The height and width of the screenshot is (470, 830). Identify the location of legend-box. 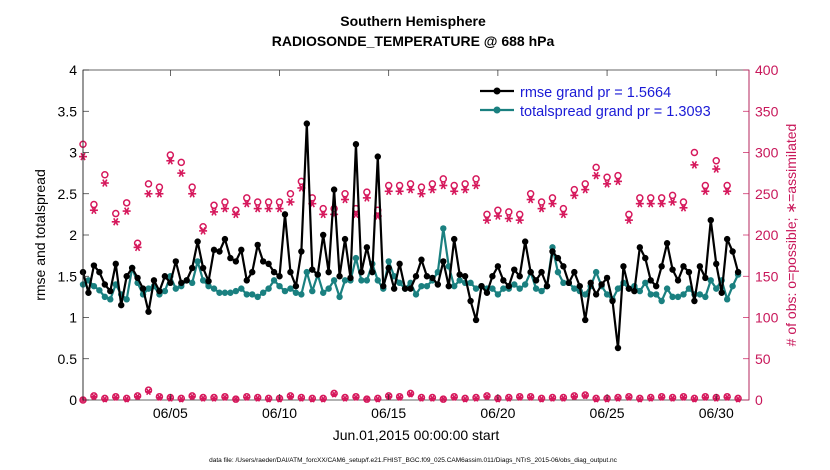
(609, 99).